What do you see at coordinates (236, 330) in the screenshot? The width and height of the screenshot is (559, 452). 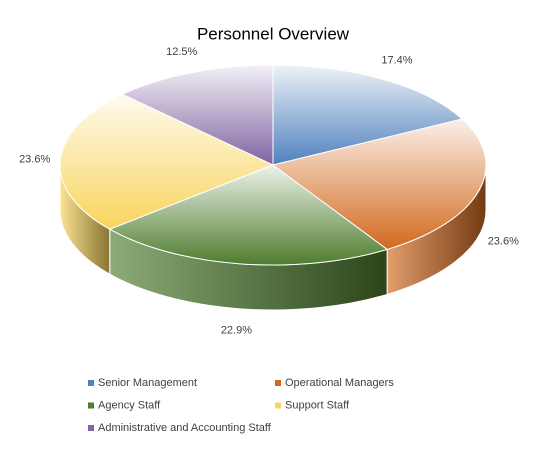 I see `data-label: 22.9%` at bounding box center [236, 330].